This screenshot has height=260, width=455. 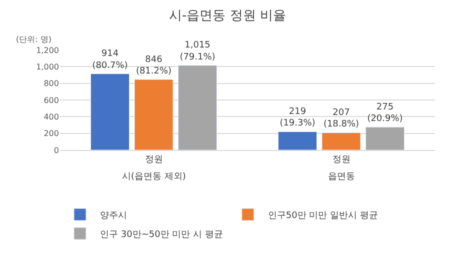 I want to click on y-axis-title: (단위: 명), so click(x=34, y=39).